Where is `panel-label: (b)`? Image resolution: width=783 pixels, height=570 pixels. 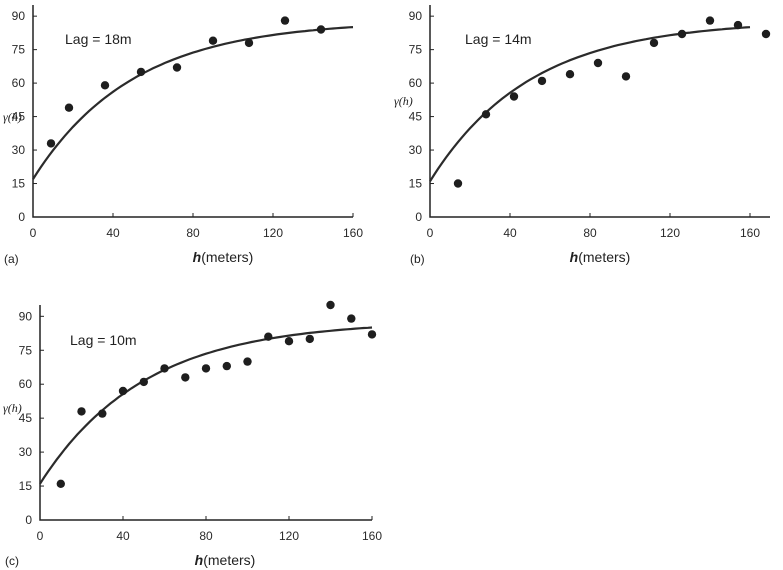 panel-label: (b) is located at coordinates (417, 259).